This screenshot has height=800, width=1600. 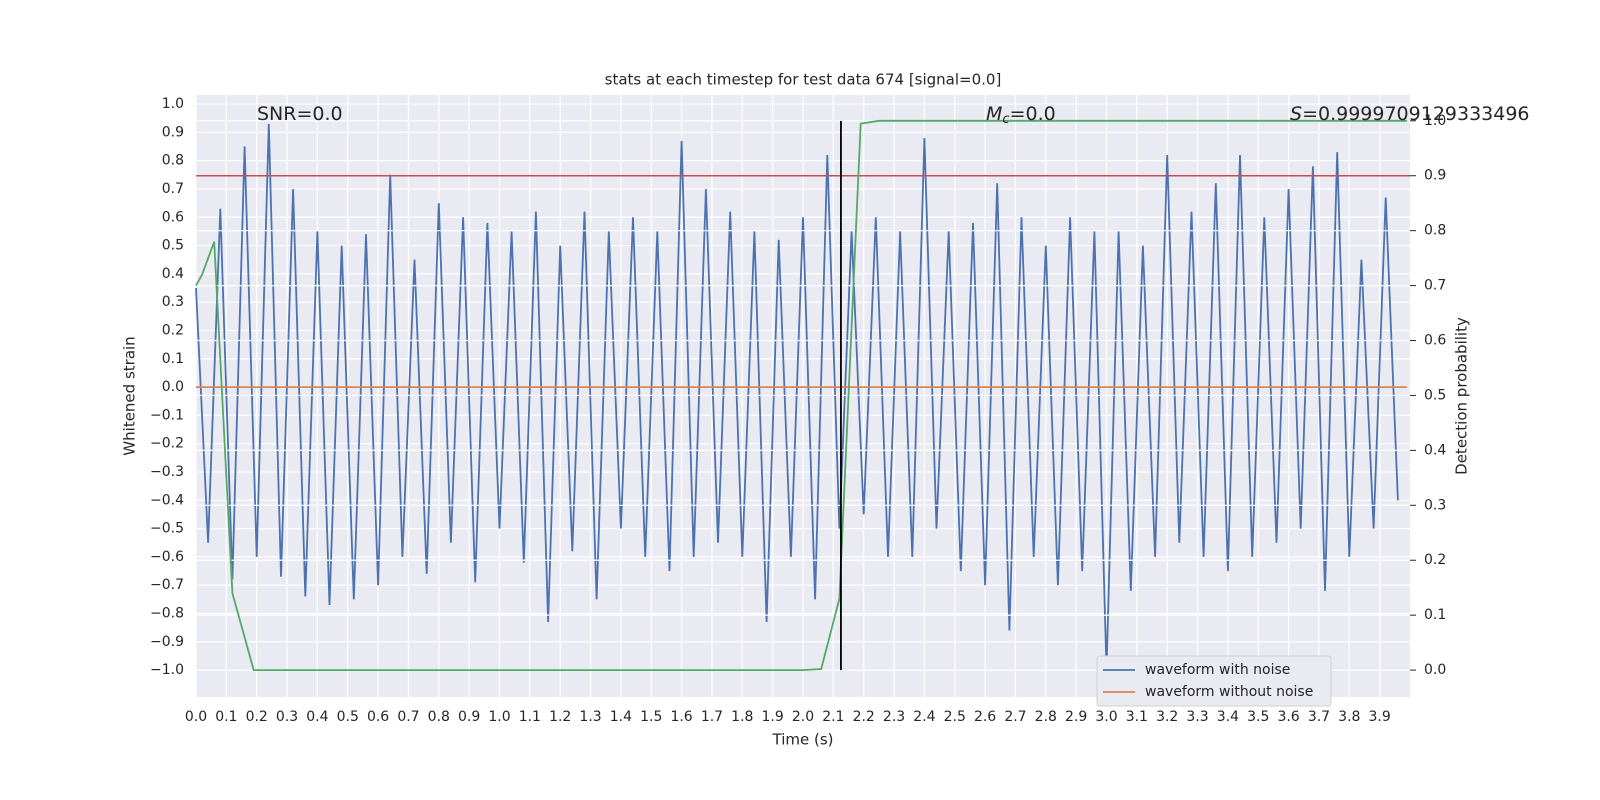 What do you see at coordinates (173, 302) in the screenshot?
I see `y-tick-label: 0.3` at bounding box center [173, 302].